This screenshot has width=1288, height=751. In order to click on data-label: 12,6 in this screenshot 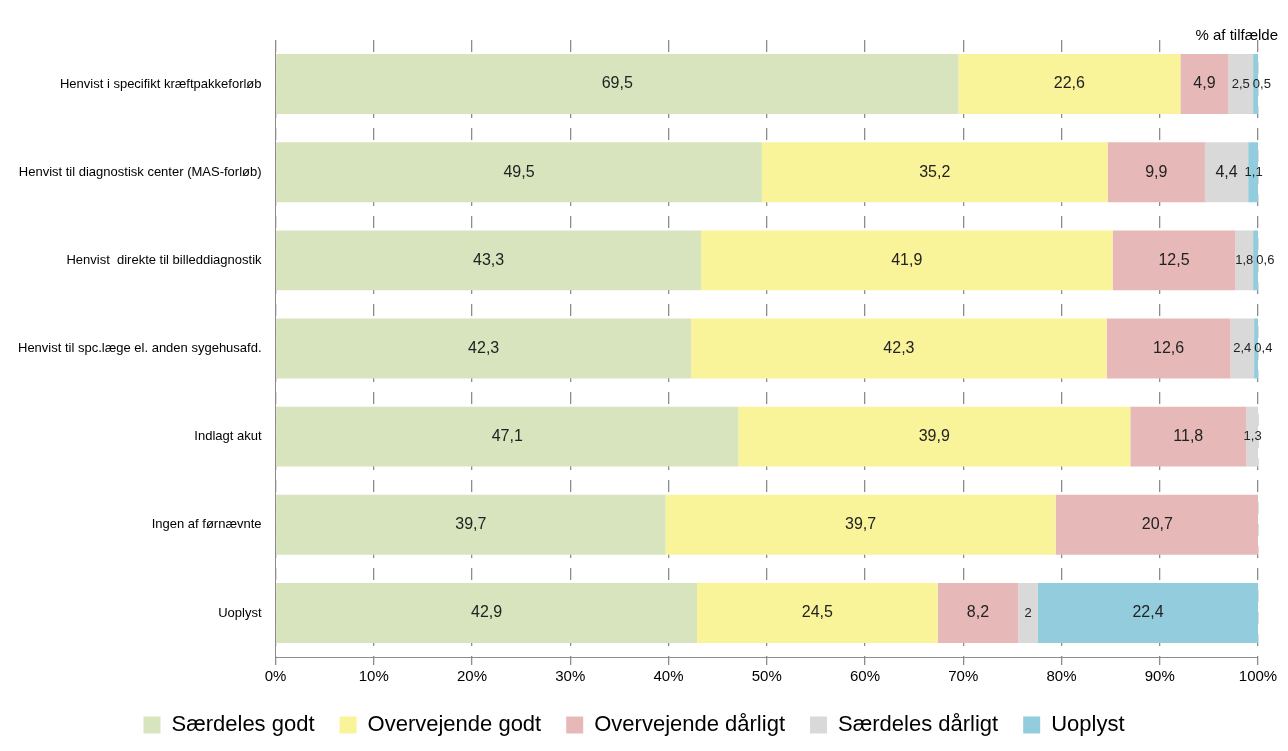, I will do `click(1169, 347)`.